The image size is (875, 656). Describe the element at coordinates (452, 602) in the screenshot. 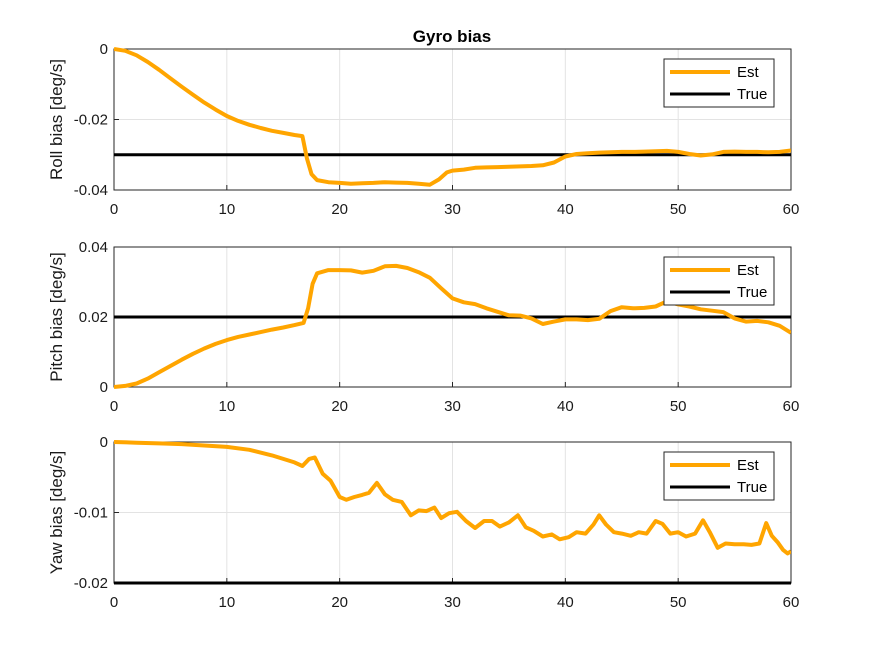

I see `yaw-xtick-label: 30` at that location.